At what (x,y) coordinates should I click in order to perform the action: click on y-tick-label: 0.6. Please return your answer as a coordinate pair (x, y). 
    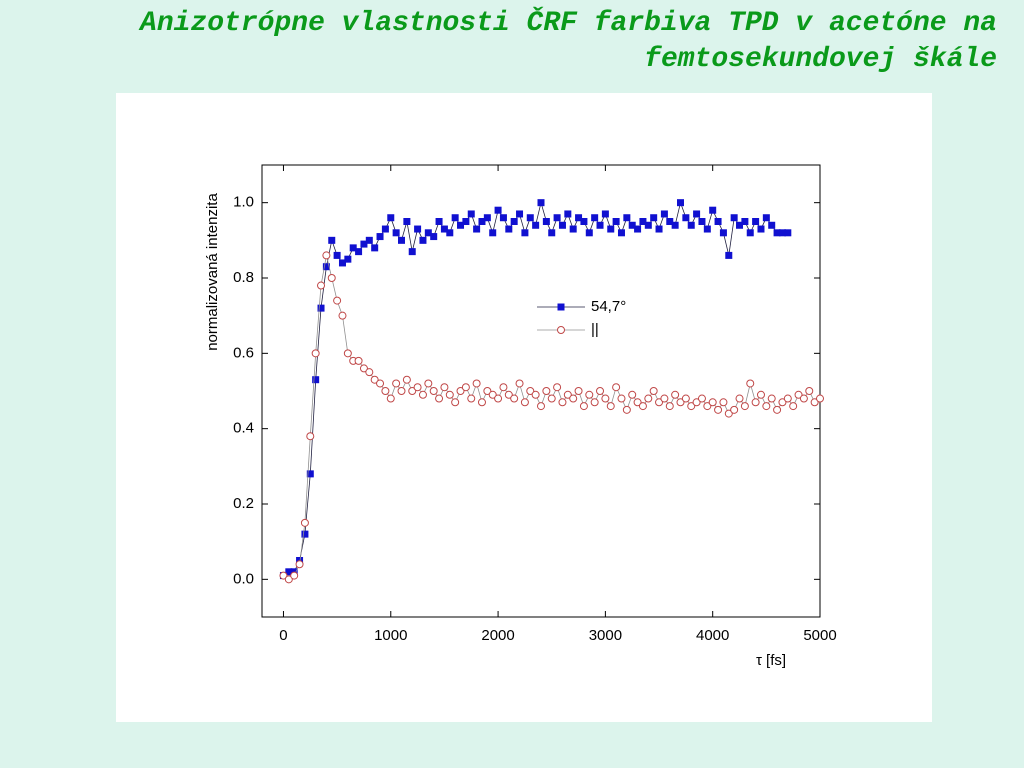
    Looking at the image, I should click on (243, 352).